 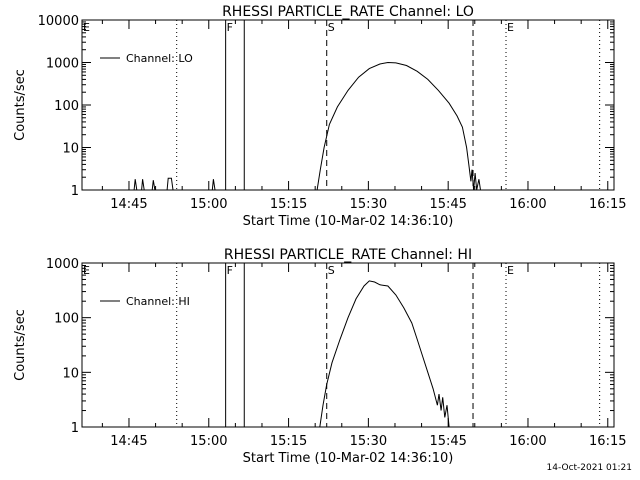 What do you see at coordinates (20, 105) in the screenshot?
I see `top-y-axis-label: Counts/sec` at bounding box center [20, 105].